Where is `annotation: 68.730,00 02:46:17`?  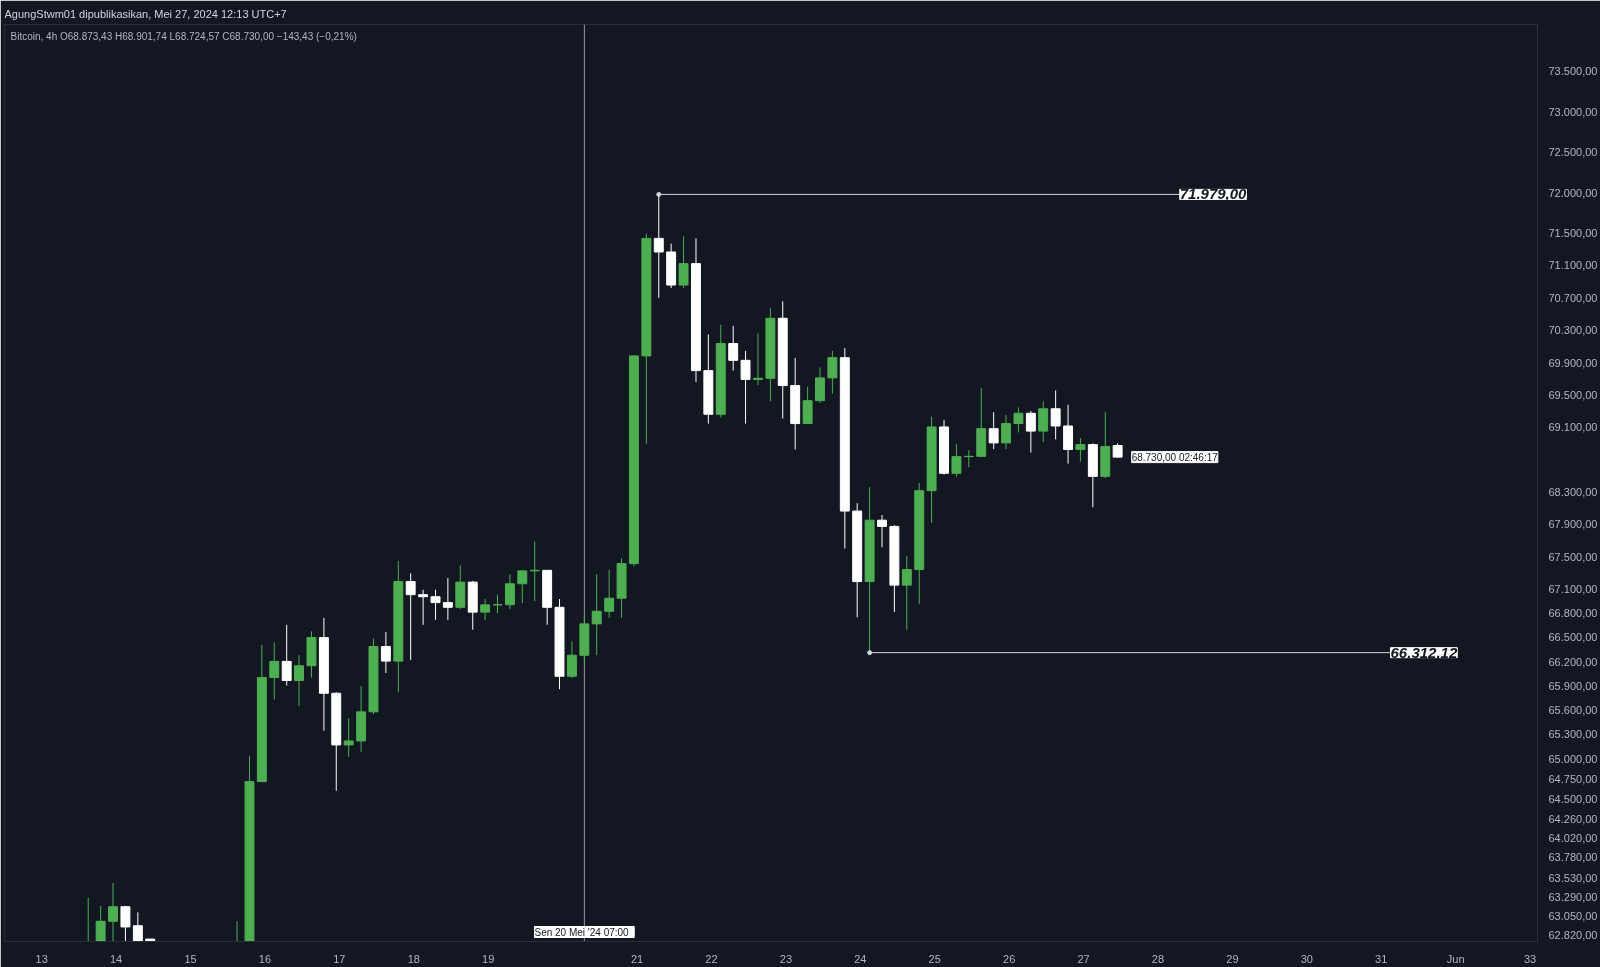 annotation: 68.730,00 02:46:17 is located at coordinates (1175, 457).